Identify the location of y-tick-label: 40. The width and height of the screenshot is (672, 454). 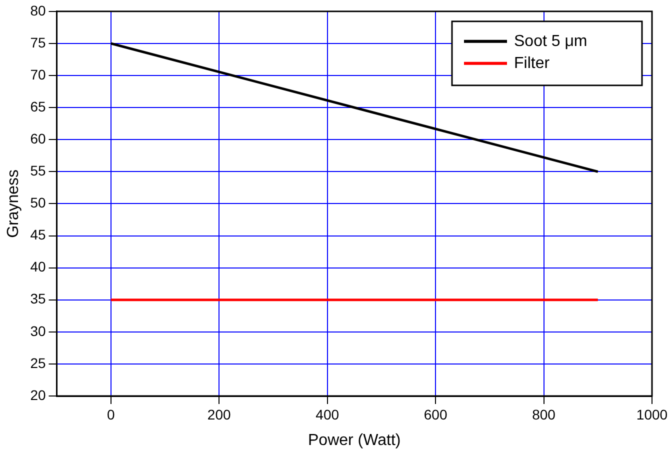
(38, 266).